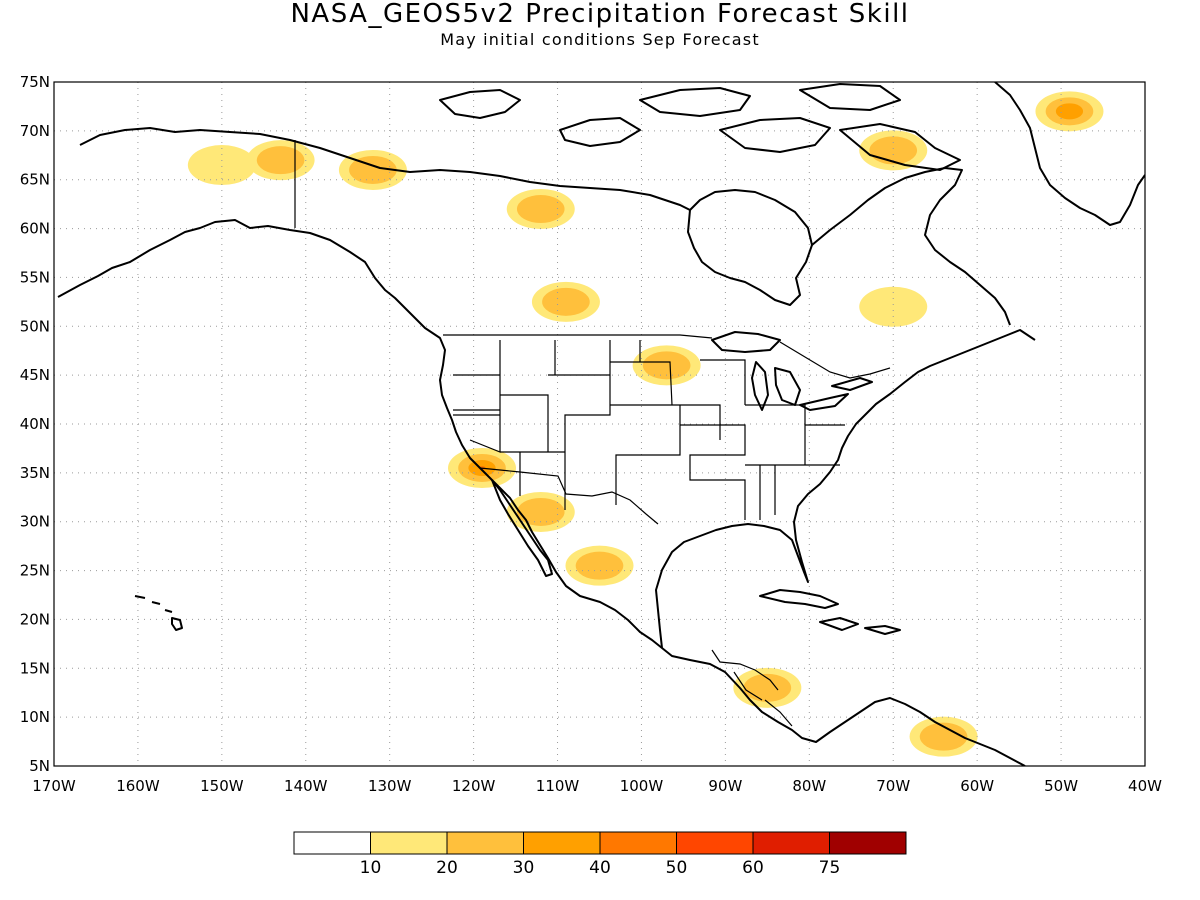  What do you see at coordinates (371, 868) in the screenshot?
I see `colorbar-tick-label: 10` at bounding box center [371, 868].